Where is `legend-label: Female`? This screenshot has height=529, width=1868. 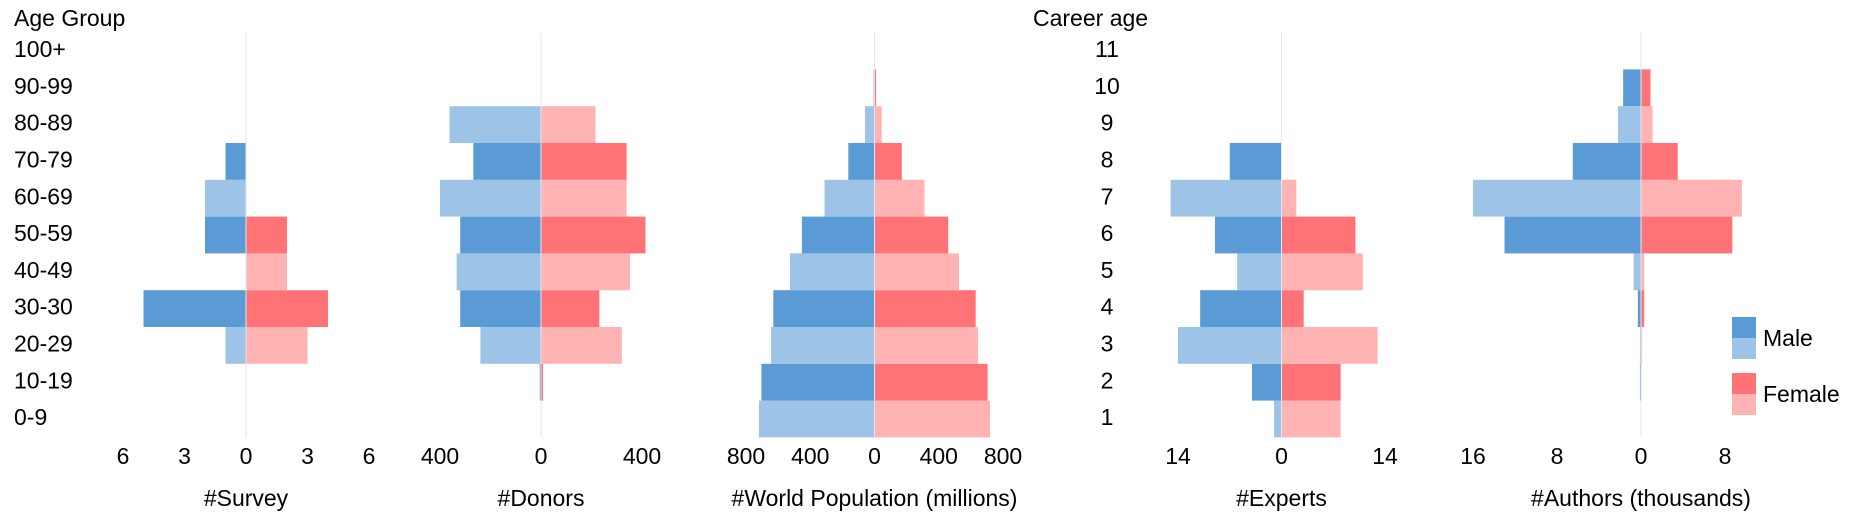
legend-label: Female is located at coordinates (1801, 394).